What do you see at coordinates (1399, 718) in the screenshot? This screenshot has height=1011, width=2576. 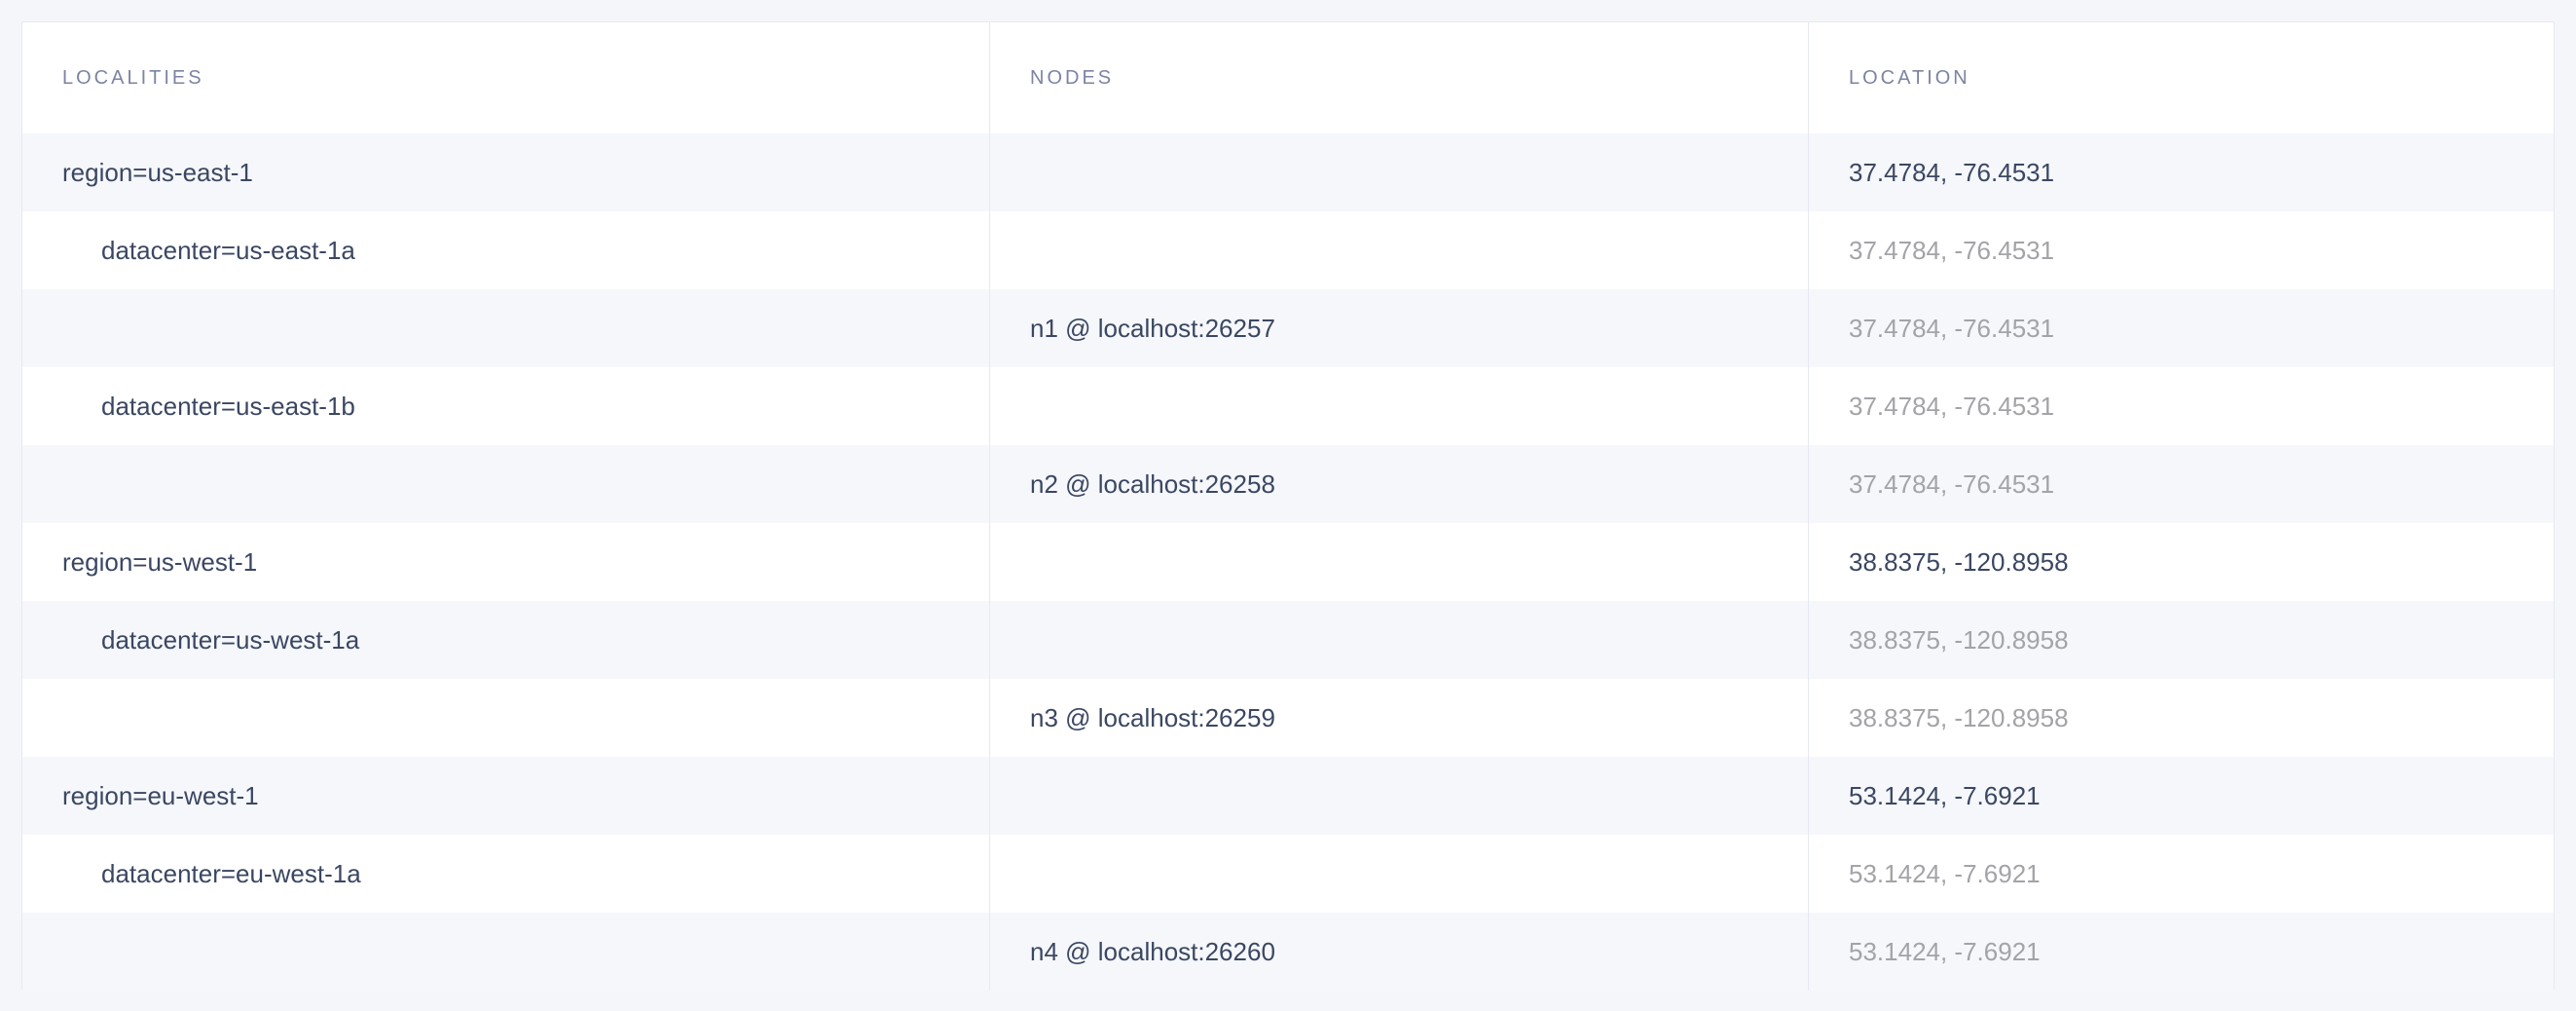 I see `node-cell: n3 @ localhost:26259` at bounding box center [1399, 718].